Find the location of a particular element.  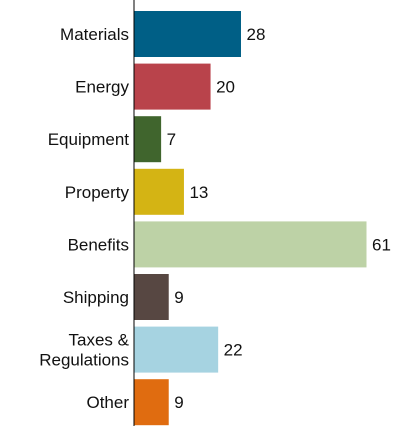

value-label-other: 9 is located at coordinates (178, 402).